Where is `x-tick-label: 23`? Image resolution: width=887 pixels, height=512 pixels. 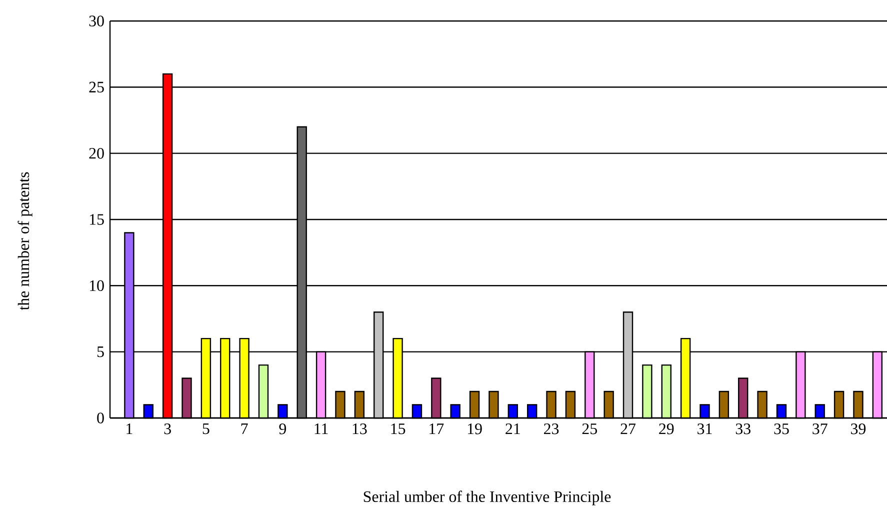
x-tick-label: 23 is located at coordinates (551, 429).